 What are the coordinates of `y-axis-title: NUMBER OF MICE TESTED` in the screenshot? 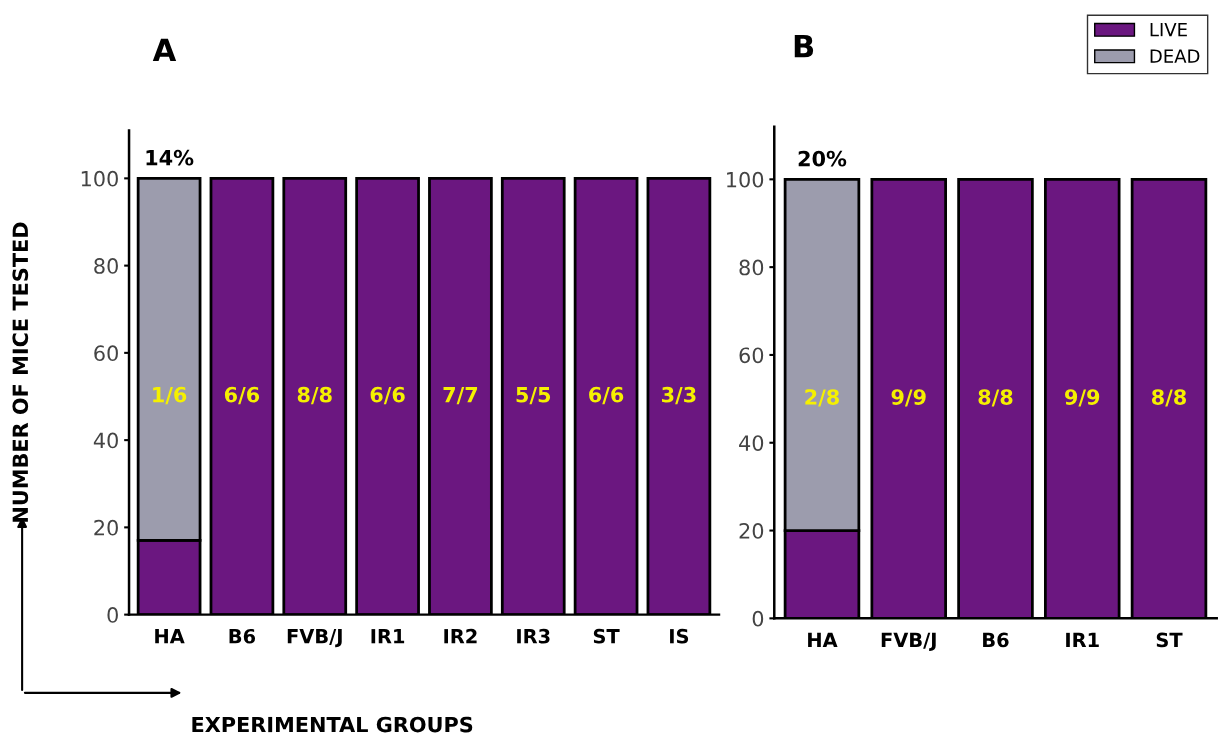 It's located at (20, 372).